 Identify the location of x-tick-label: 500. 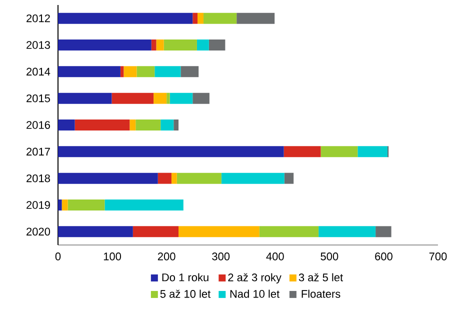
(329, 256).